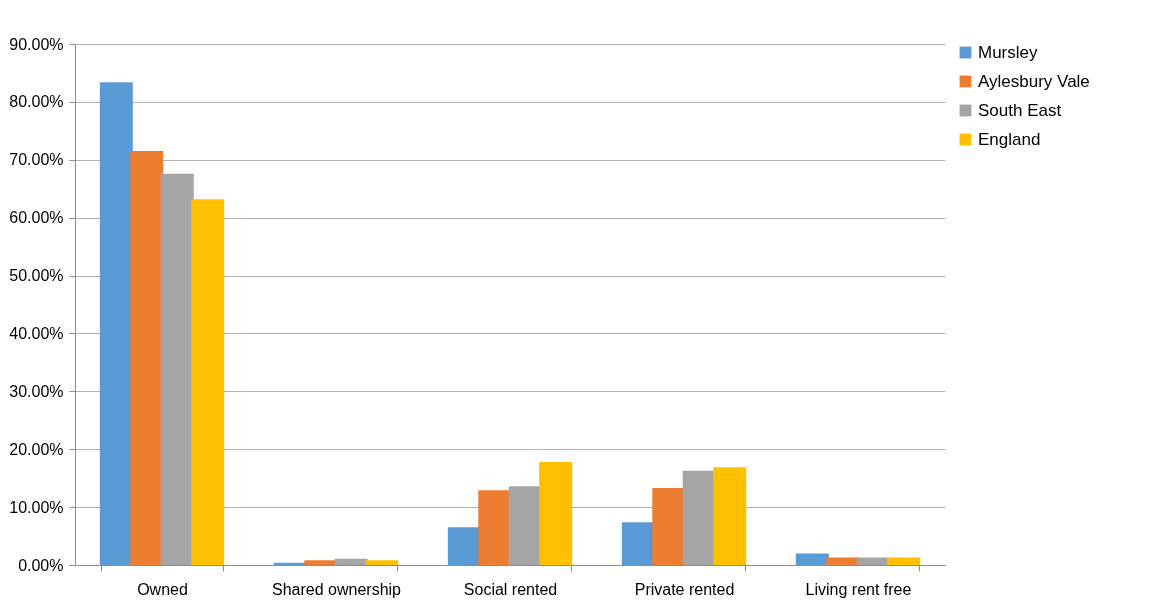 The image size is (1171, 605). Describe the element at coordinates (41, 565) in the screenshot. I see `y-tick-label: 0.00%` at that location.